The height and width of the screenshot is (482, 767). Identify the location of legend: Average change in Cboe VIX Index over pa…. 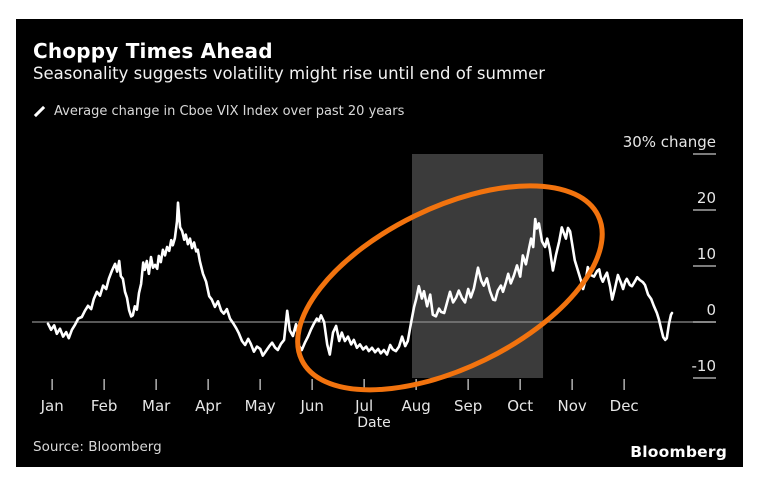
(218, 111).